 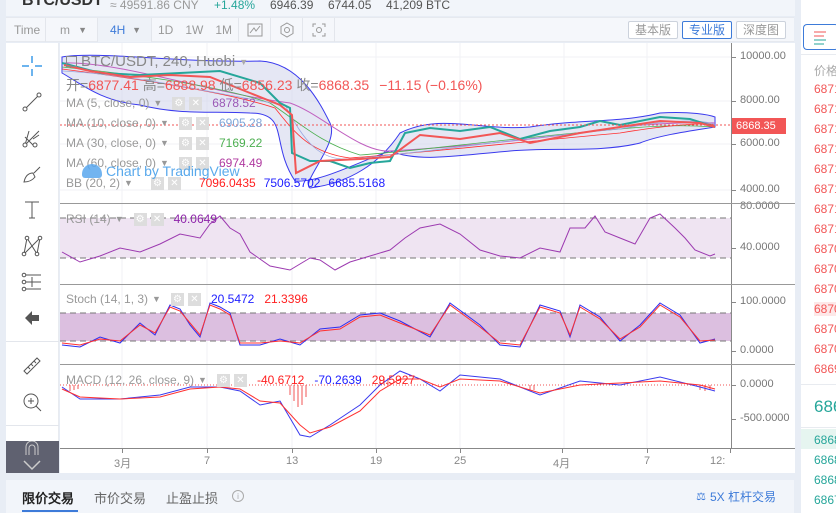 I want to click on interval-1m: 1M, so click(x=224, y=29).